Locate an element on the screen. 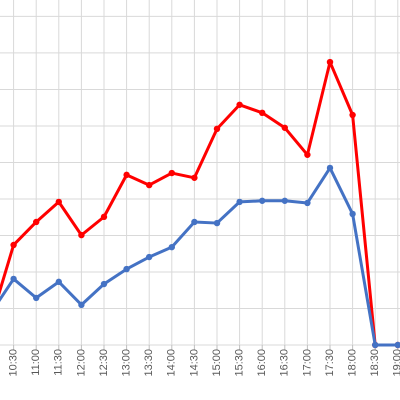 This screenshot has height=400, width=400. x-tick-label: 10:30 is located at coordinates (14, 363).